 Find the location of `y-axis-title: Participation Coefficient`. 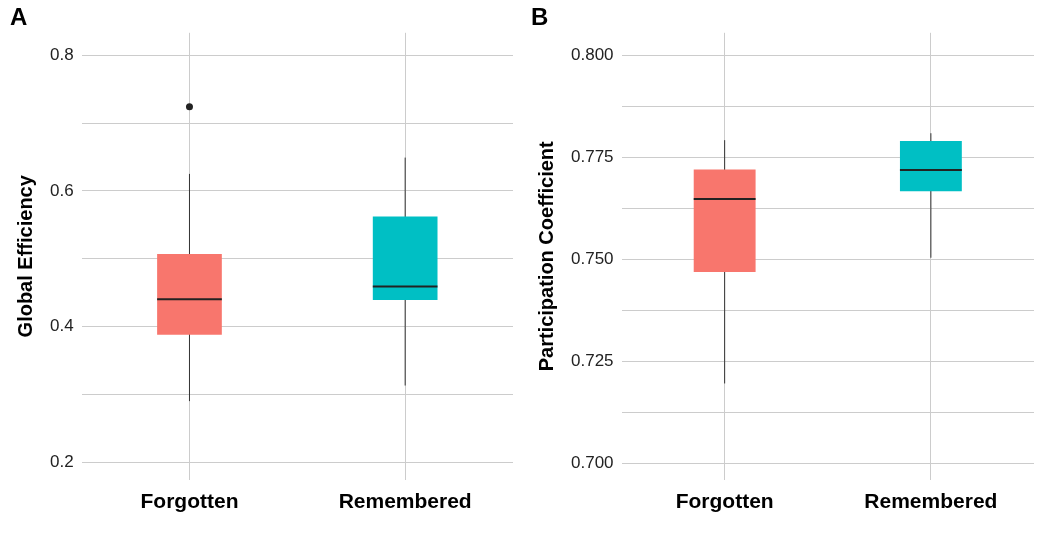

y-axis-title: Participation Coefficient is located at coordinates (545, 256).